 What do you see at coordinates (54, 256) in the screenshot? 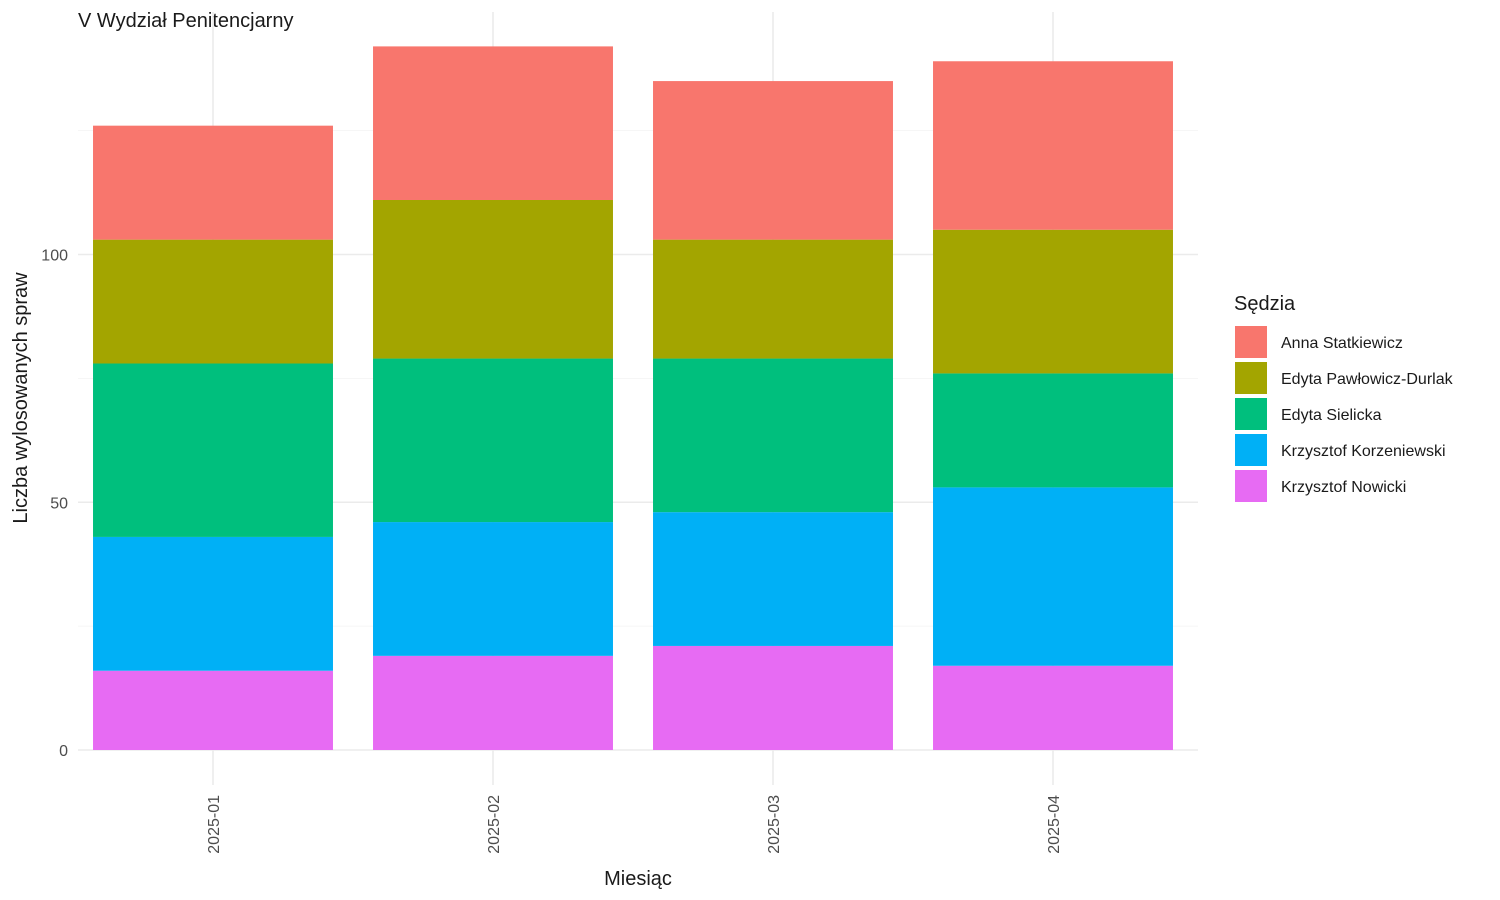
I see `y-tick-label: 100` at bounding box center [54, 256].